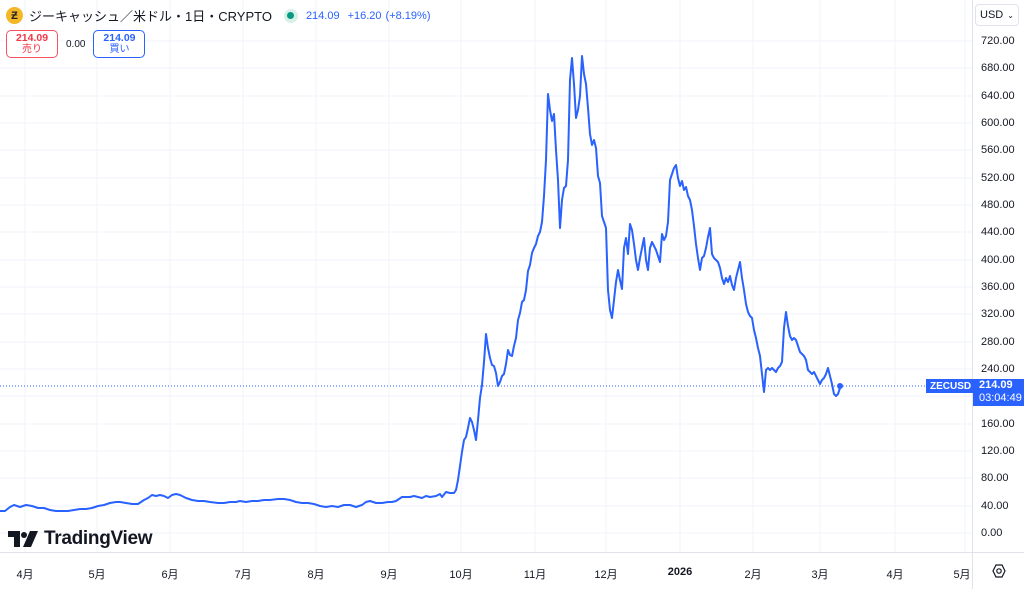  Describe the element at coordinates (998, 150) in the screenshot. I see `y-tick: 560.00` at that location.